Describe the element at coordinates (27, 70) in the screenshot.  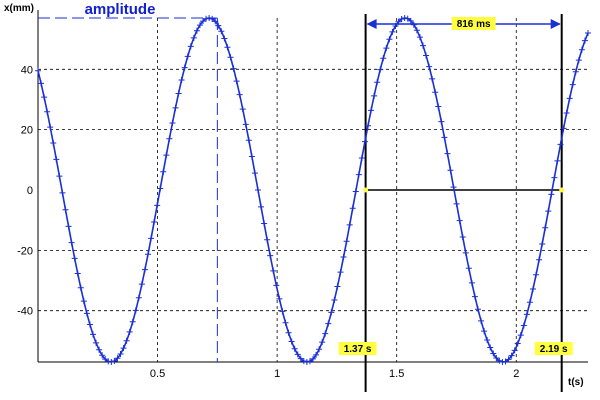
I see `y-tick-label: 40` at that location.